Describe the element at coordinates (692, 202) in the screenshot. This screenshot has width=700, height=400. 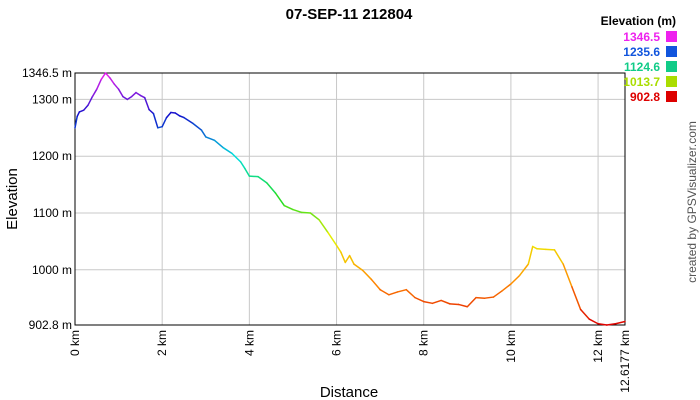
I see `credit-text: created by GPSVisualizer.com` at that location.